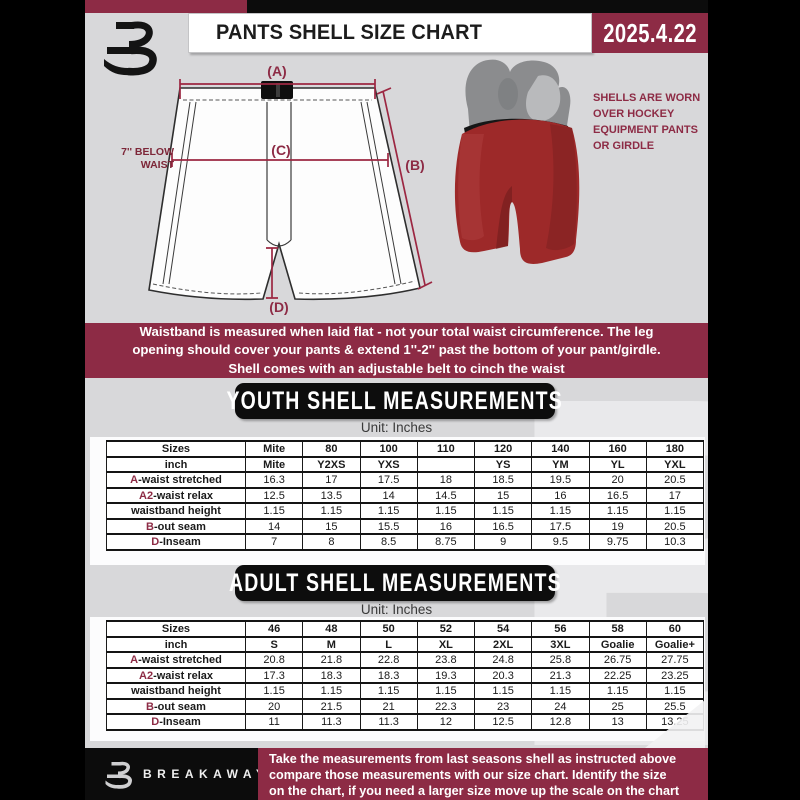 This screenshot has height=800, width=800. What do you see at coordinates (618, 542) in the screenshot?
I see `value-cell: 9.75` at bounding box center [618, 542].